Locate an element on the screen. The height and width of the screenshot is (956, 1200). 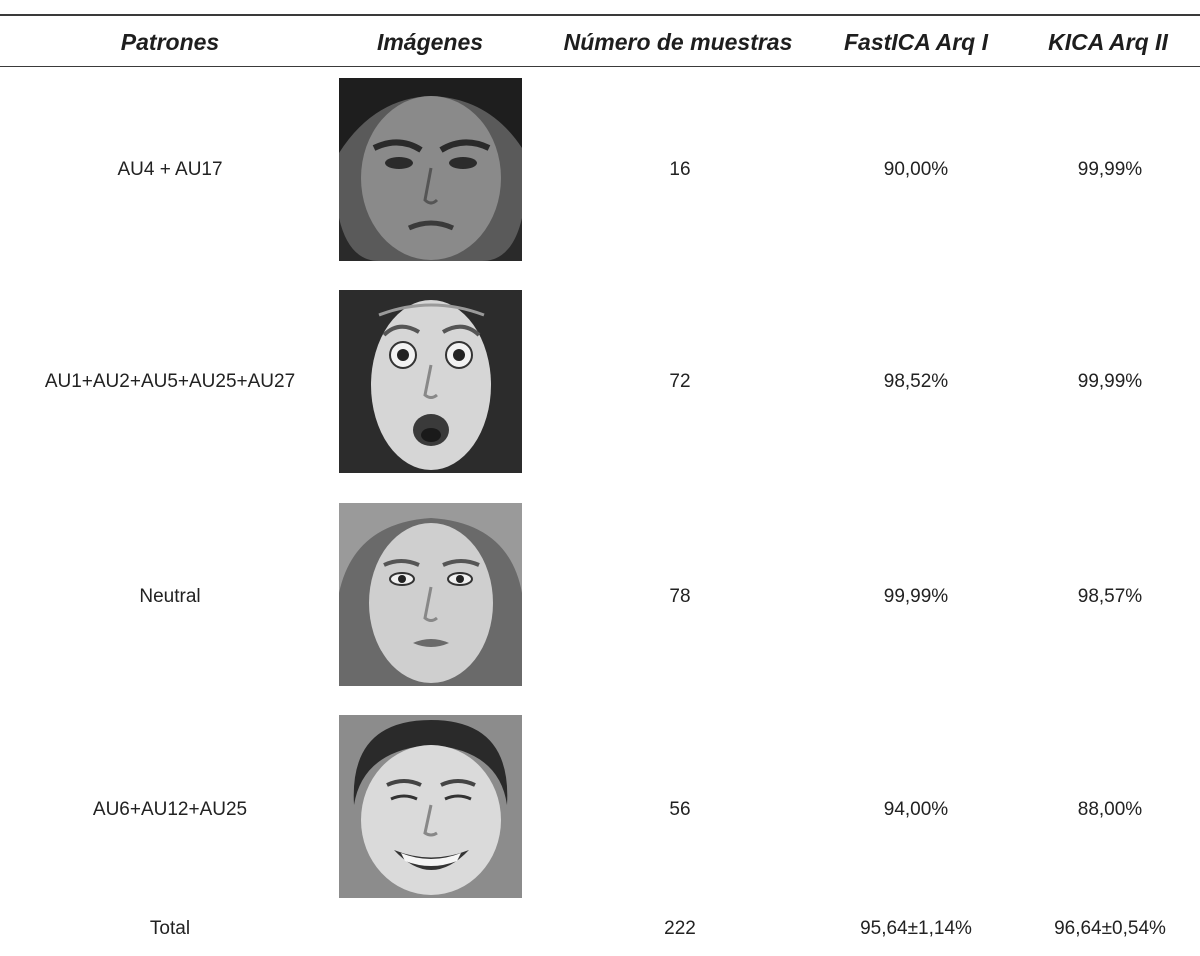
row4-samples: 56 is located at coordinates (680, 809).